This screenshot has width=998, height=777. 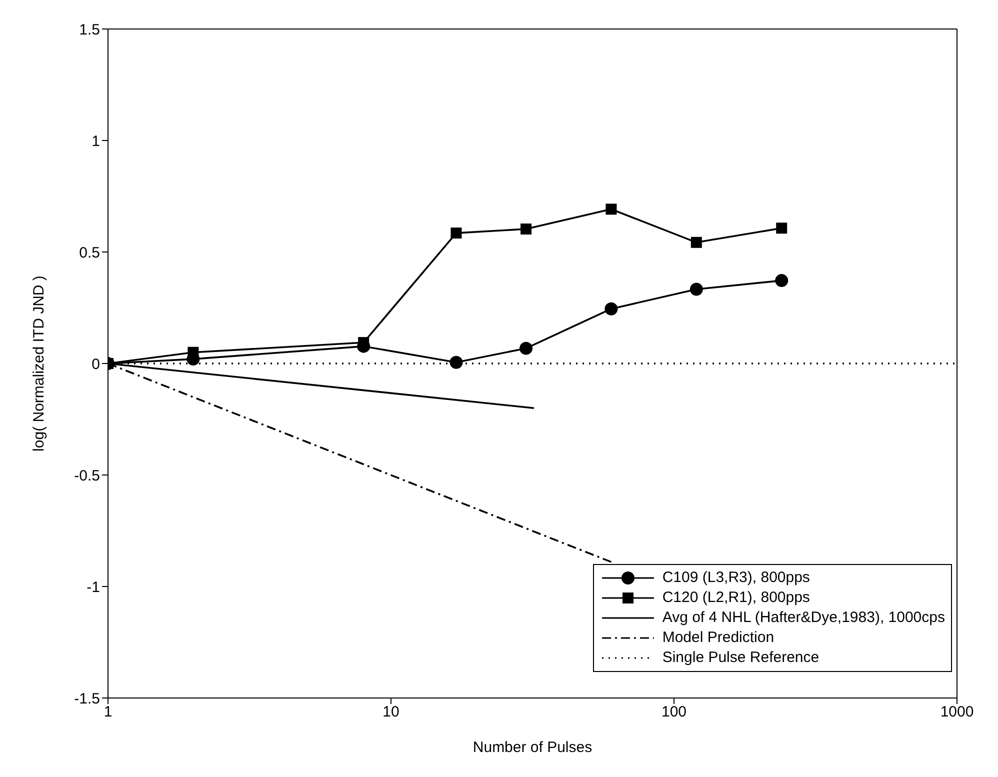 What do you see at coordinates (674, 712) in the screenshot?
I see `x-tick-label: 100` at bounding box center [674, 712].